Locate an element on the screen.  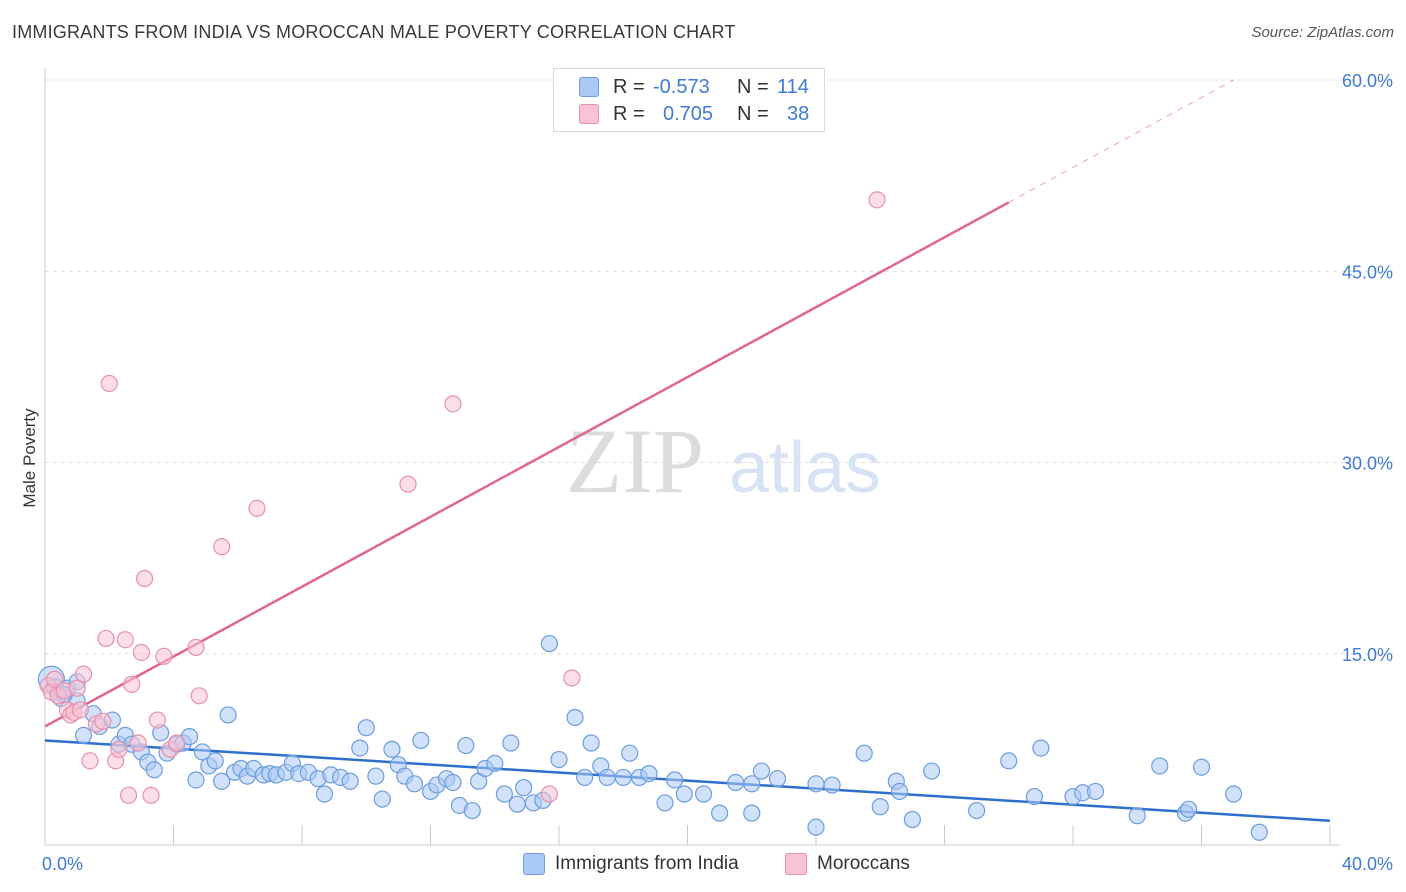
moroccans-legend-swatch is located at coordinates (796, 864).